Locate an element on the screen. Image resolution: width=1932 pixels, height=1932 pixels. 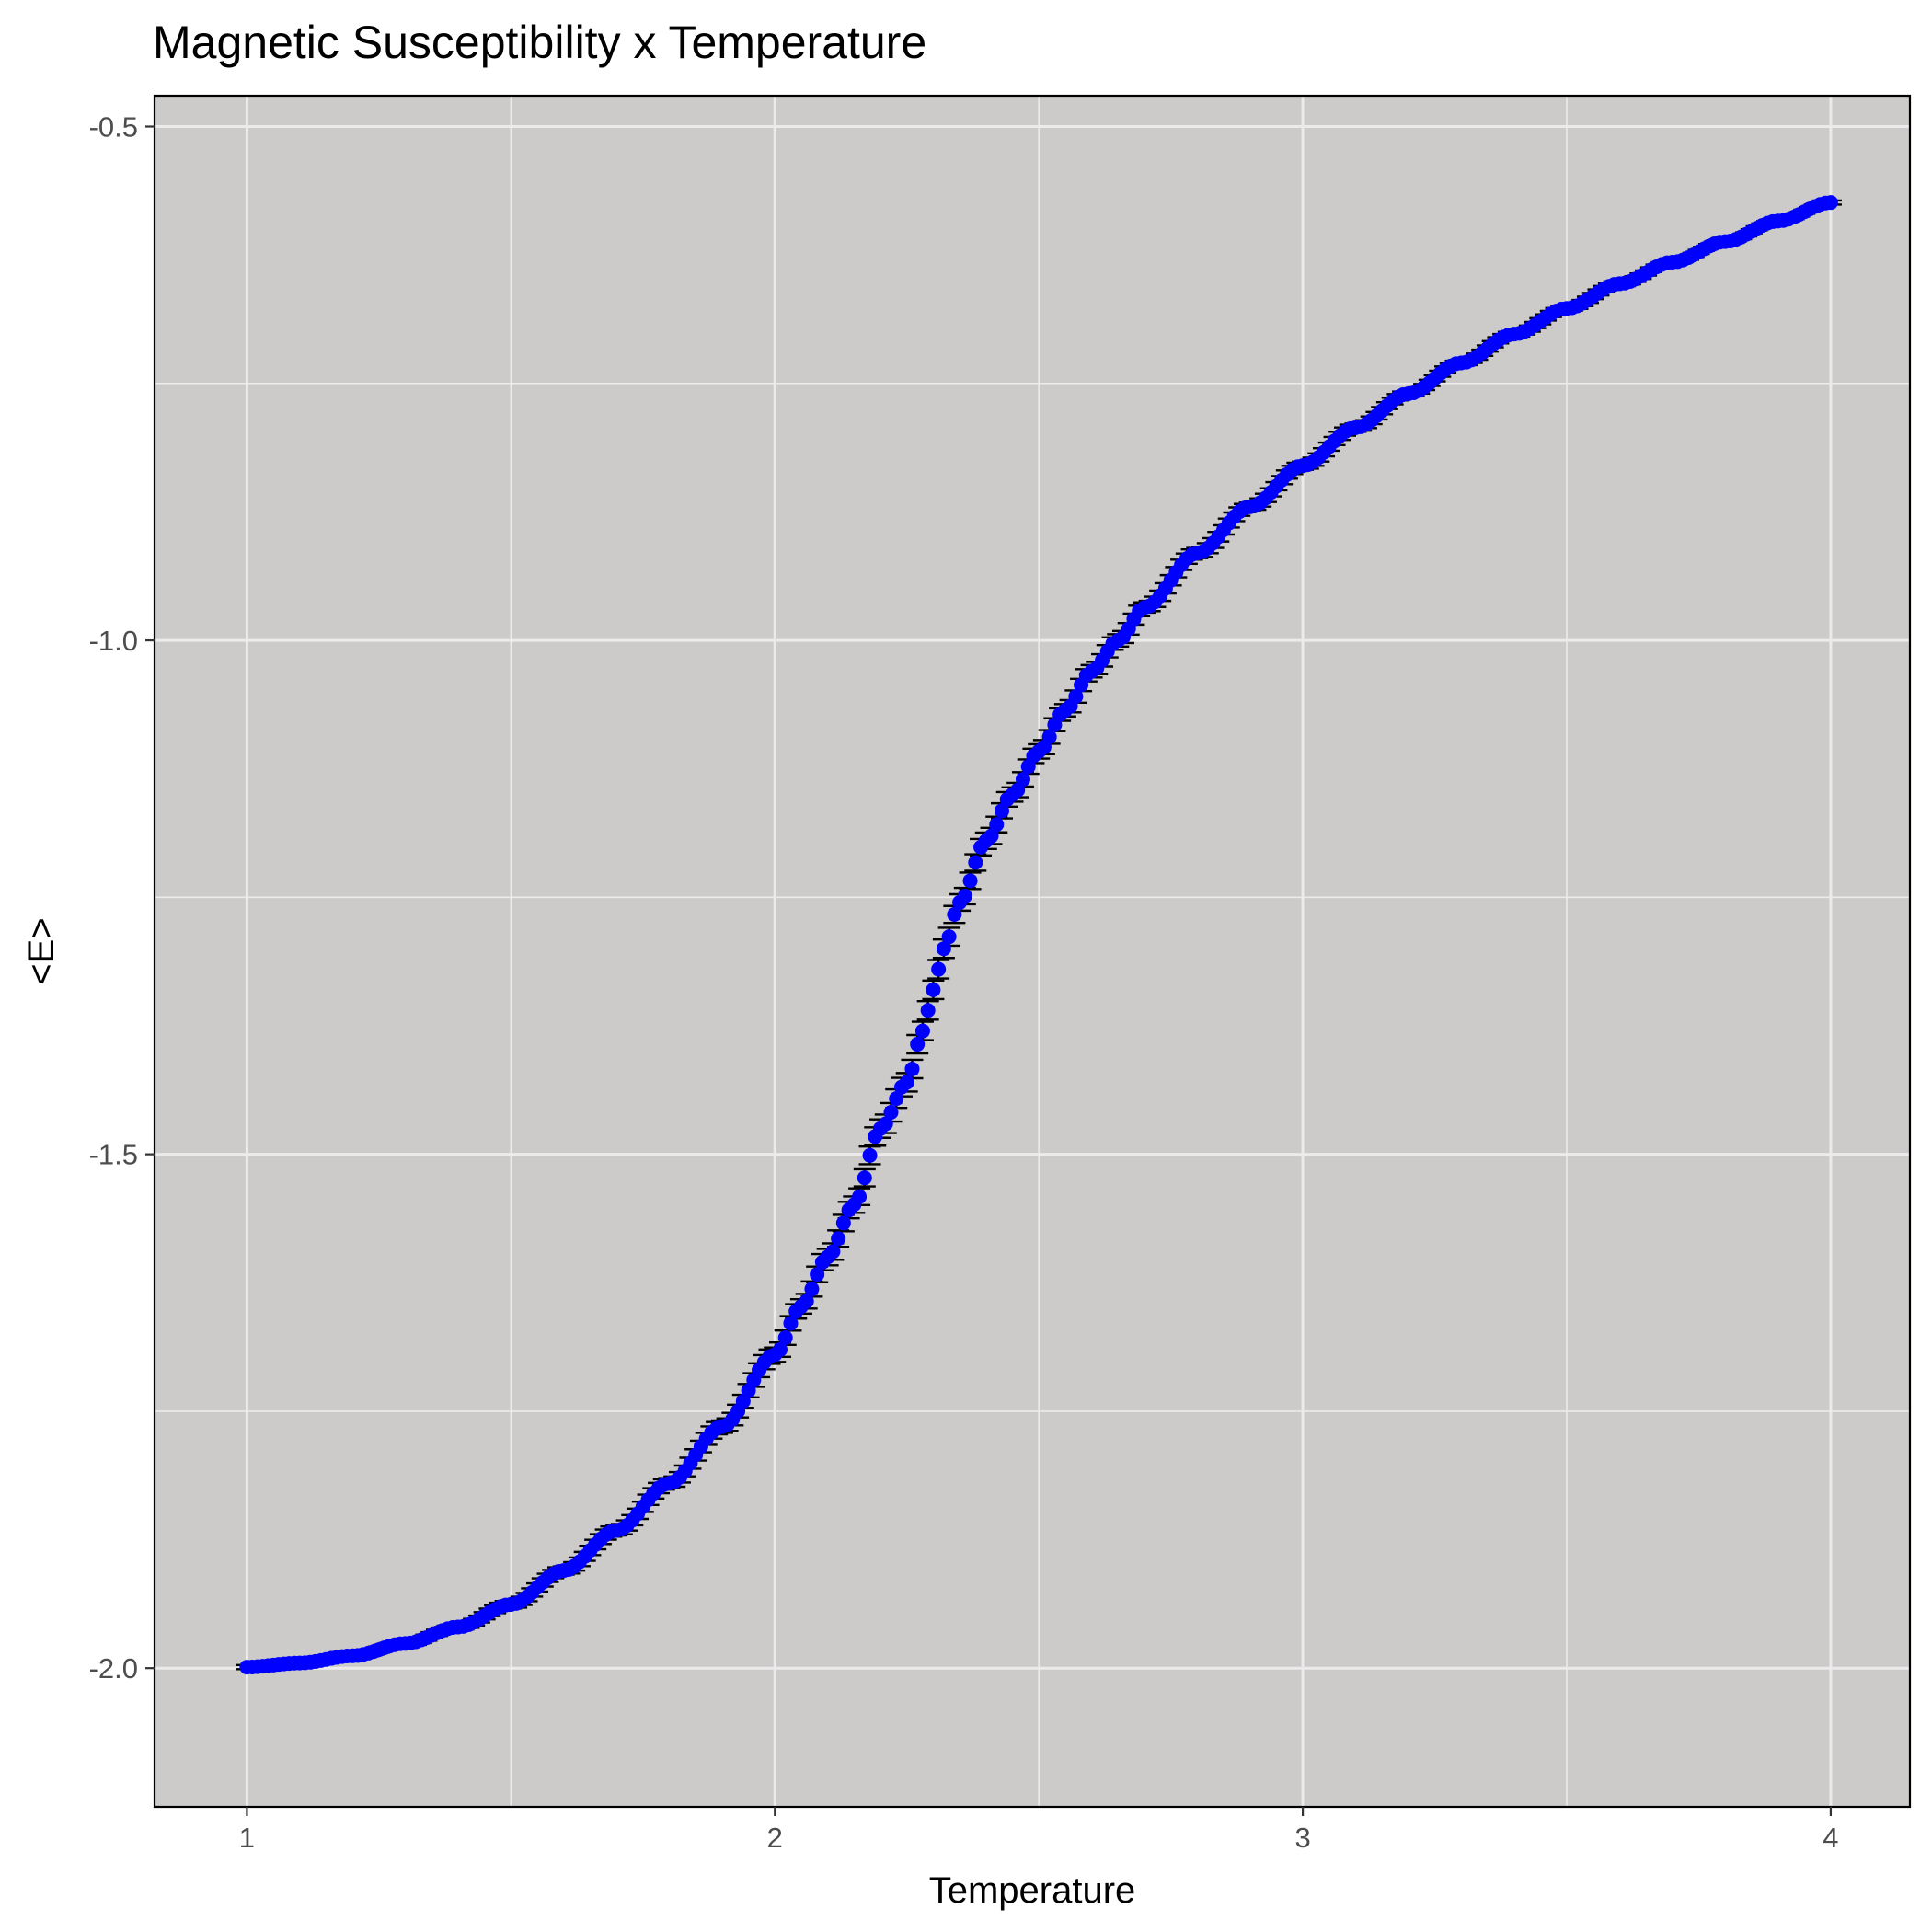
y-tick-label: -0.5 is located at coordinates (113, 127).